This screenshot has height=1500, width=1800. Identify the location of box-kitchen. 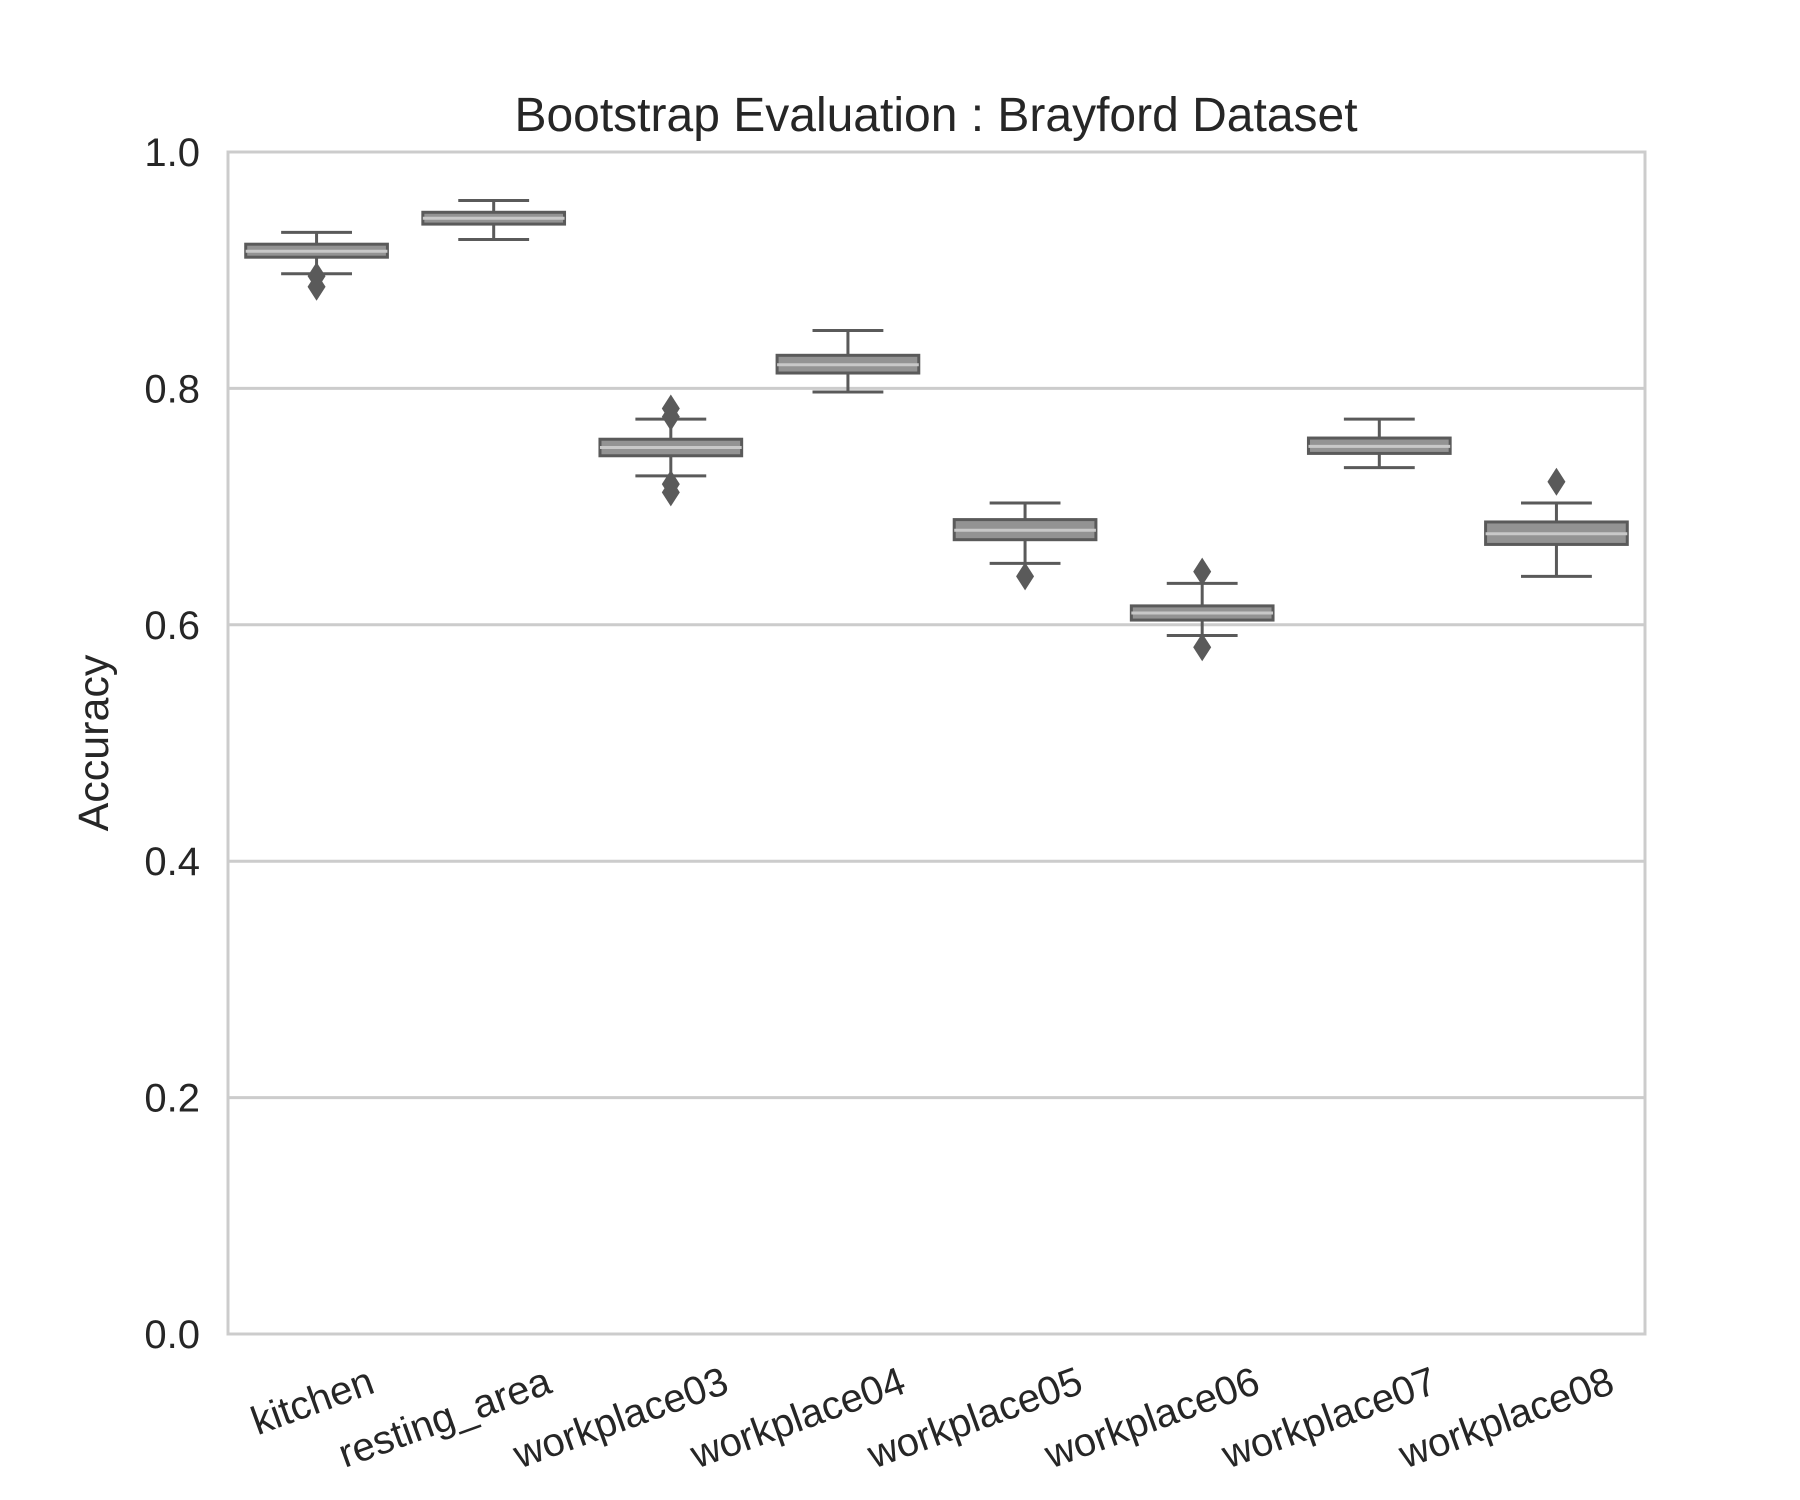
(316, 265).